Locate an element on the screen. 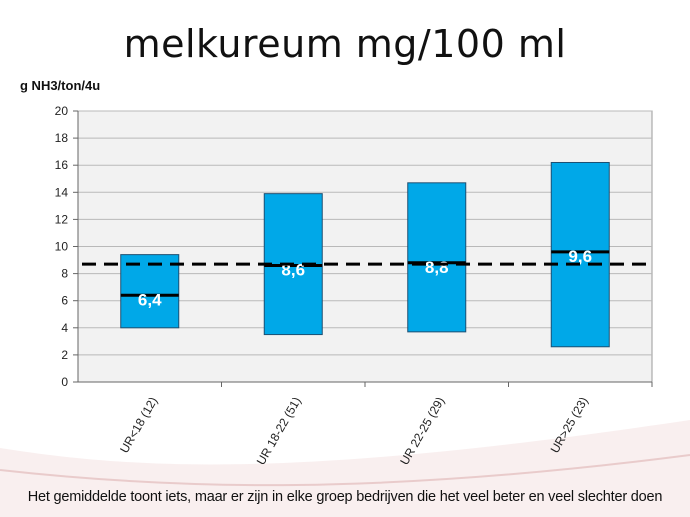  y-tick-label: 10 is located at coordinates (62, 247).